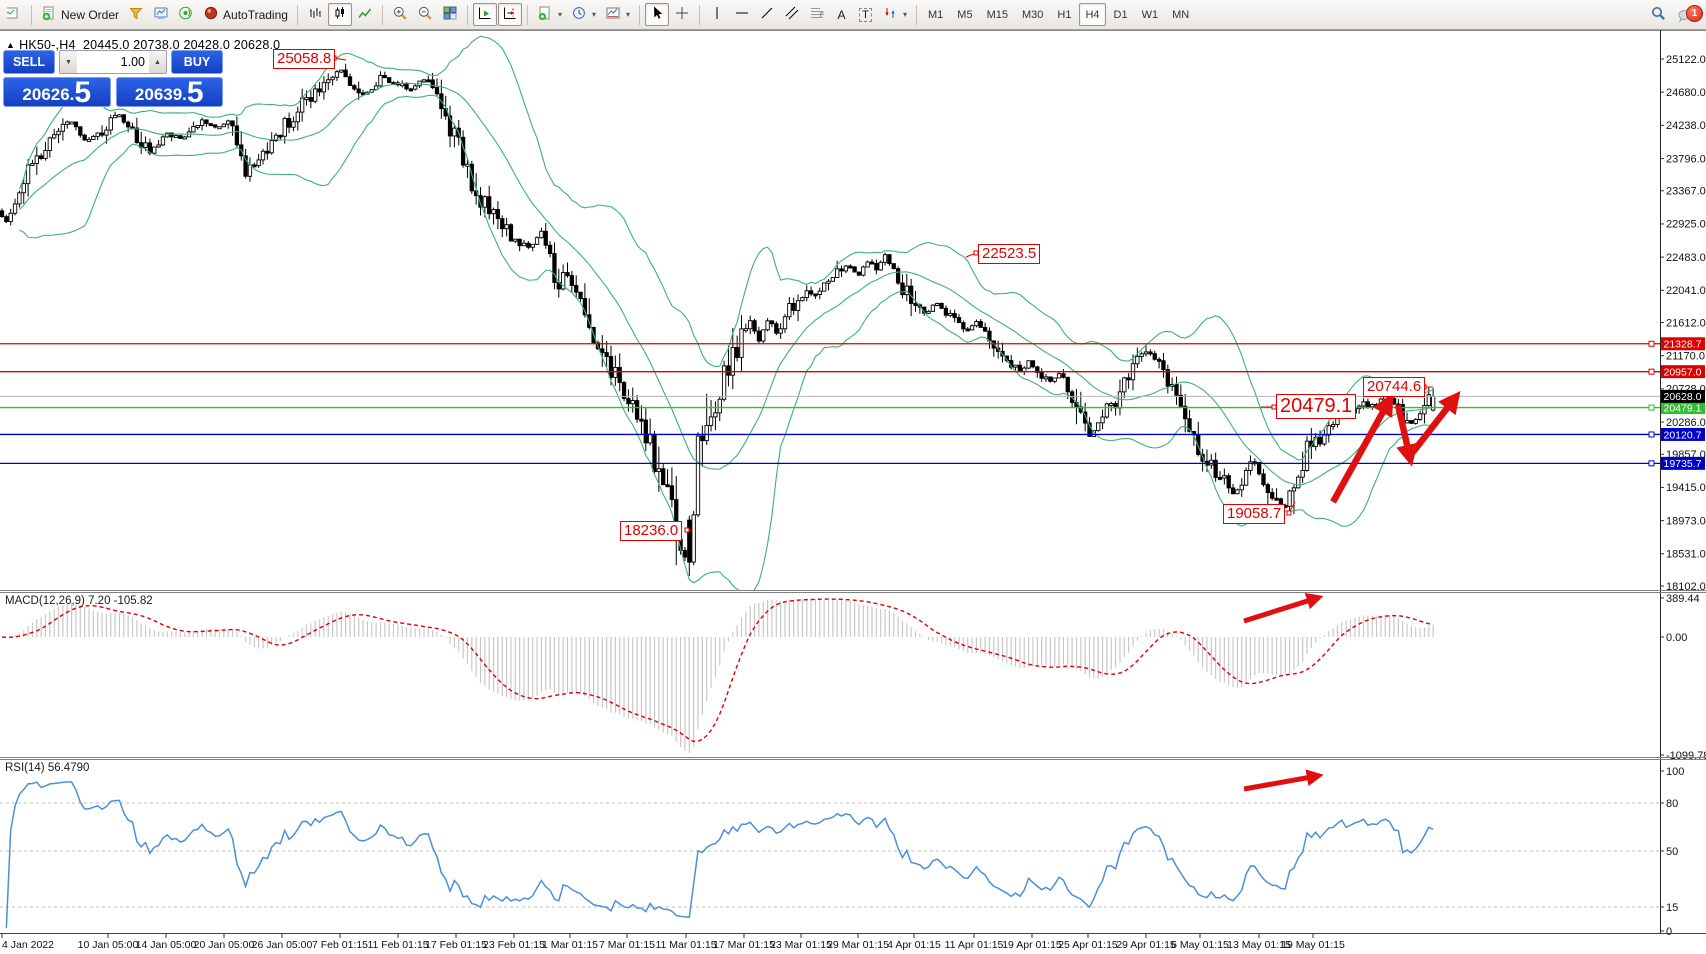 The height and width of the screenshot is (954, 1706). What do you see at coordinates (657, 14) in the screenshot?
I see `cursor-tool-button` at bounding box center [657, 14].